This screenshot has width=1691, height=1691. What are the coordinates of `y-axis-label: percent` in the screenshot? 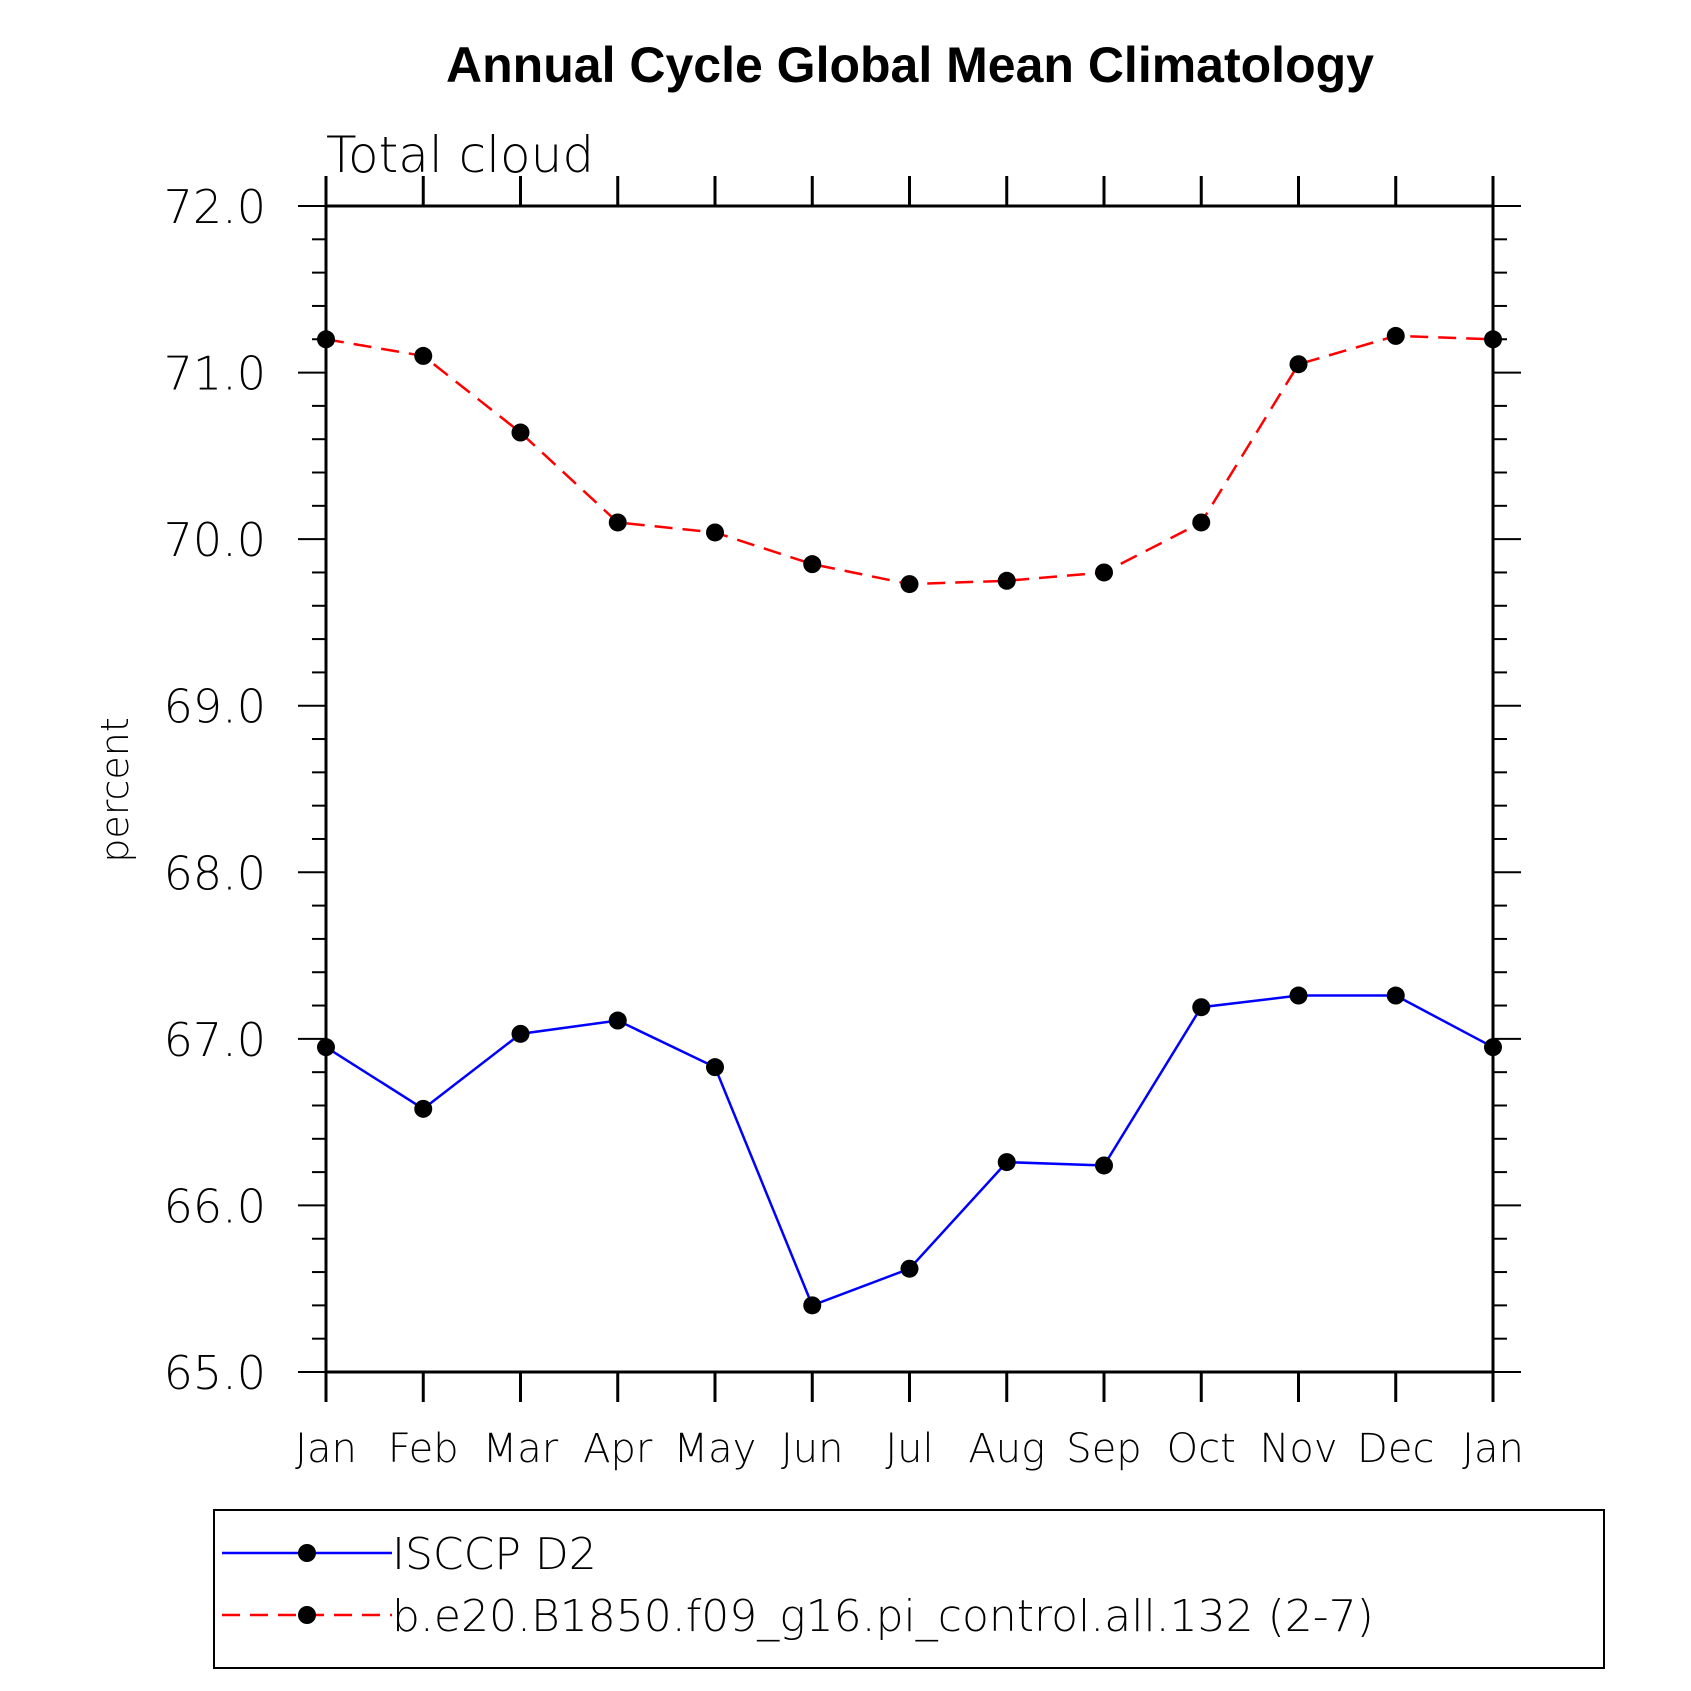 It's located at (115, 790).